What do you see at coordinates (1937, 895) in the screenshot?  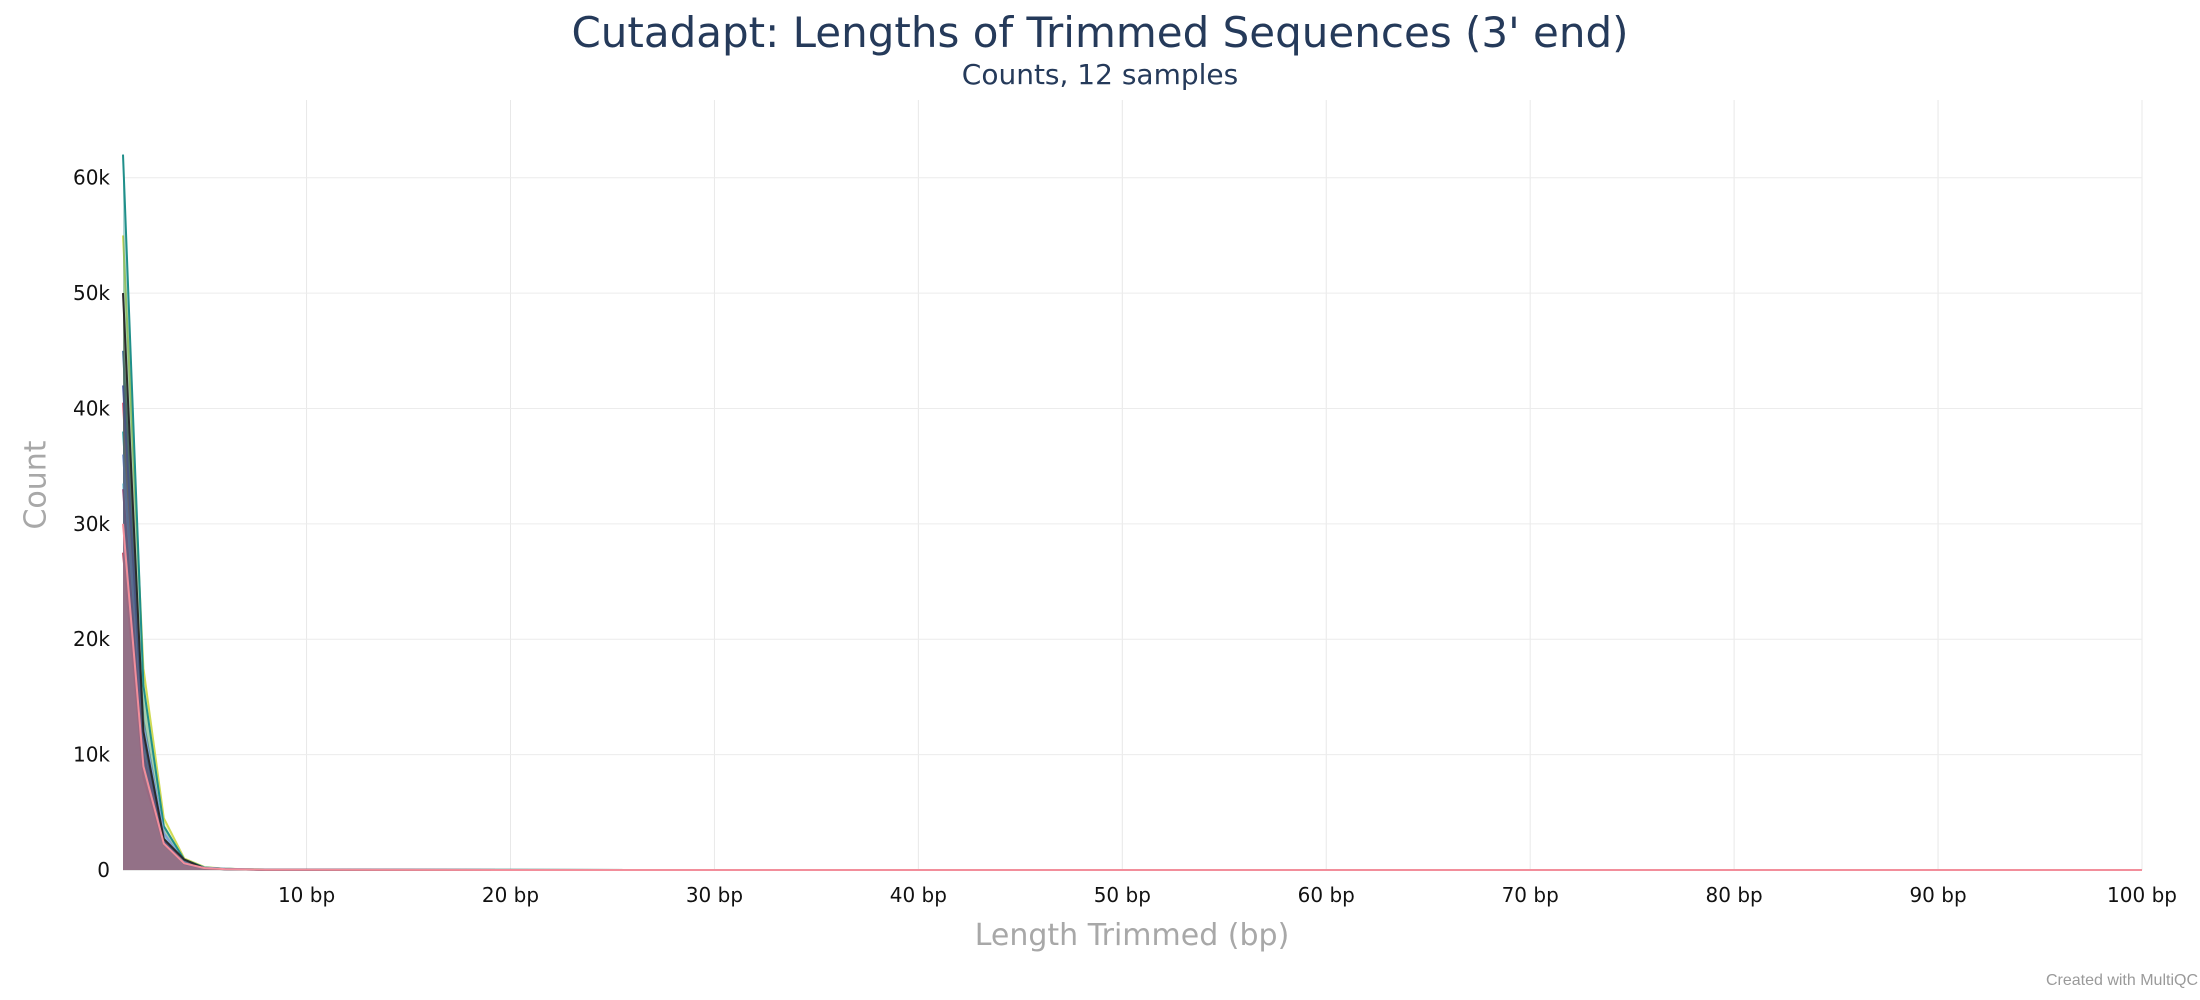 I see `x-tick-label: 90 bp` at bounding box center [1937, 895].